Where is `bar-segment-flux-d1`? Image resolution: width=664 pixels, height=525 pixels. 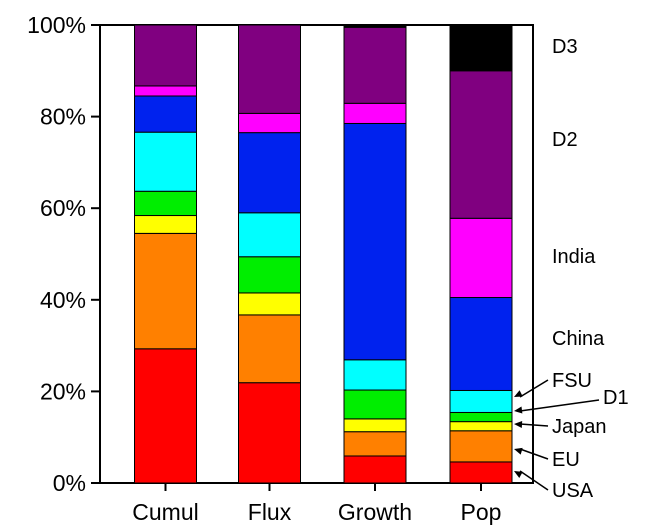 bar-segment-flux-d1 is located at coordinates (269, 275).